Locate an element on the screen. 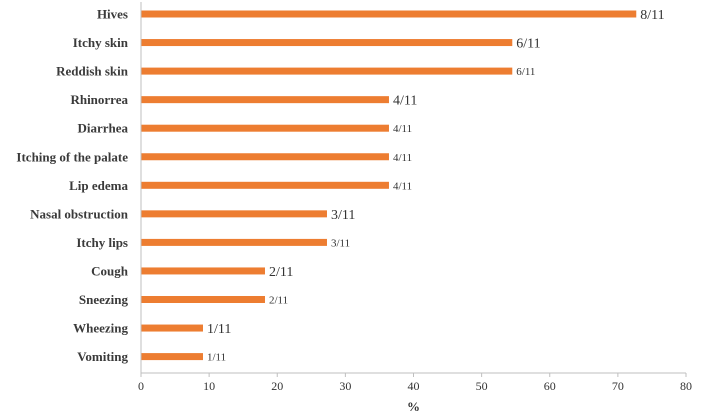 This screenshot has height=419, width=706. category-label: Itching of the palate is located at coordinates (72, 156).